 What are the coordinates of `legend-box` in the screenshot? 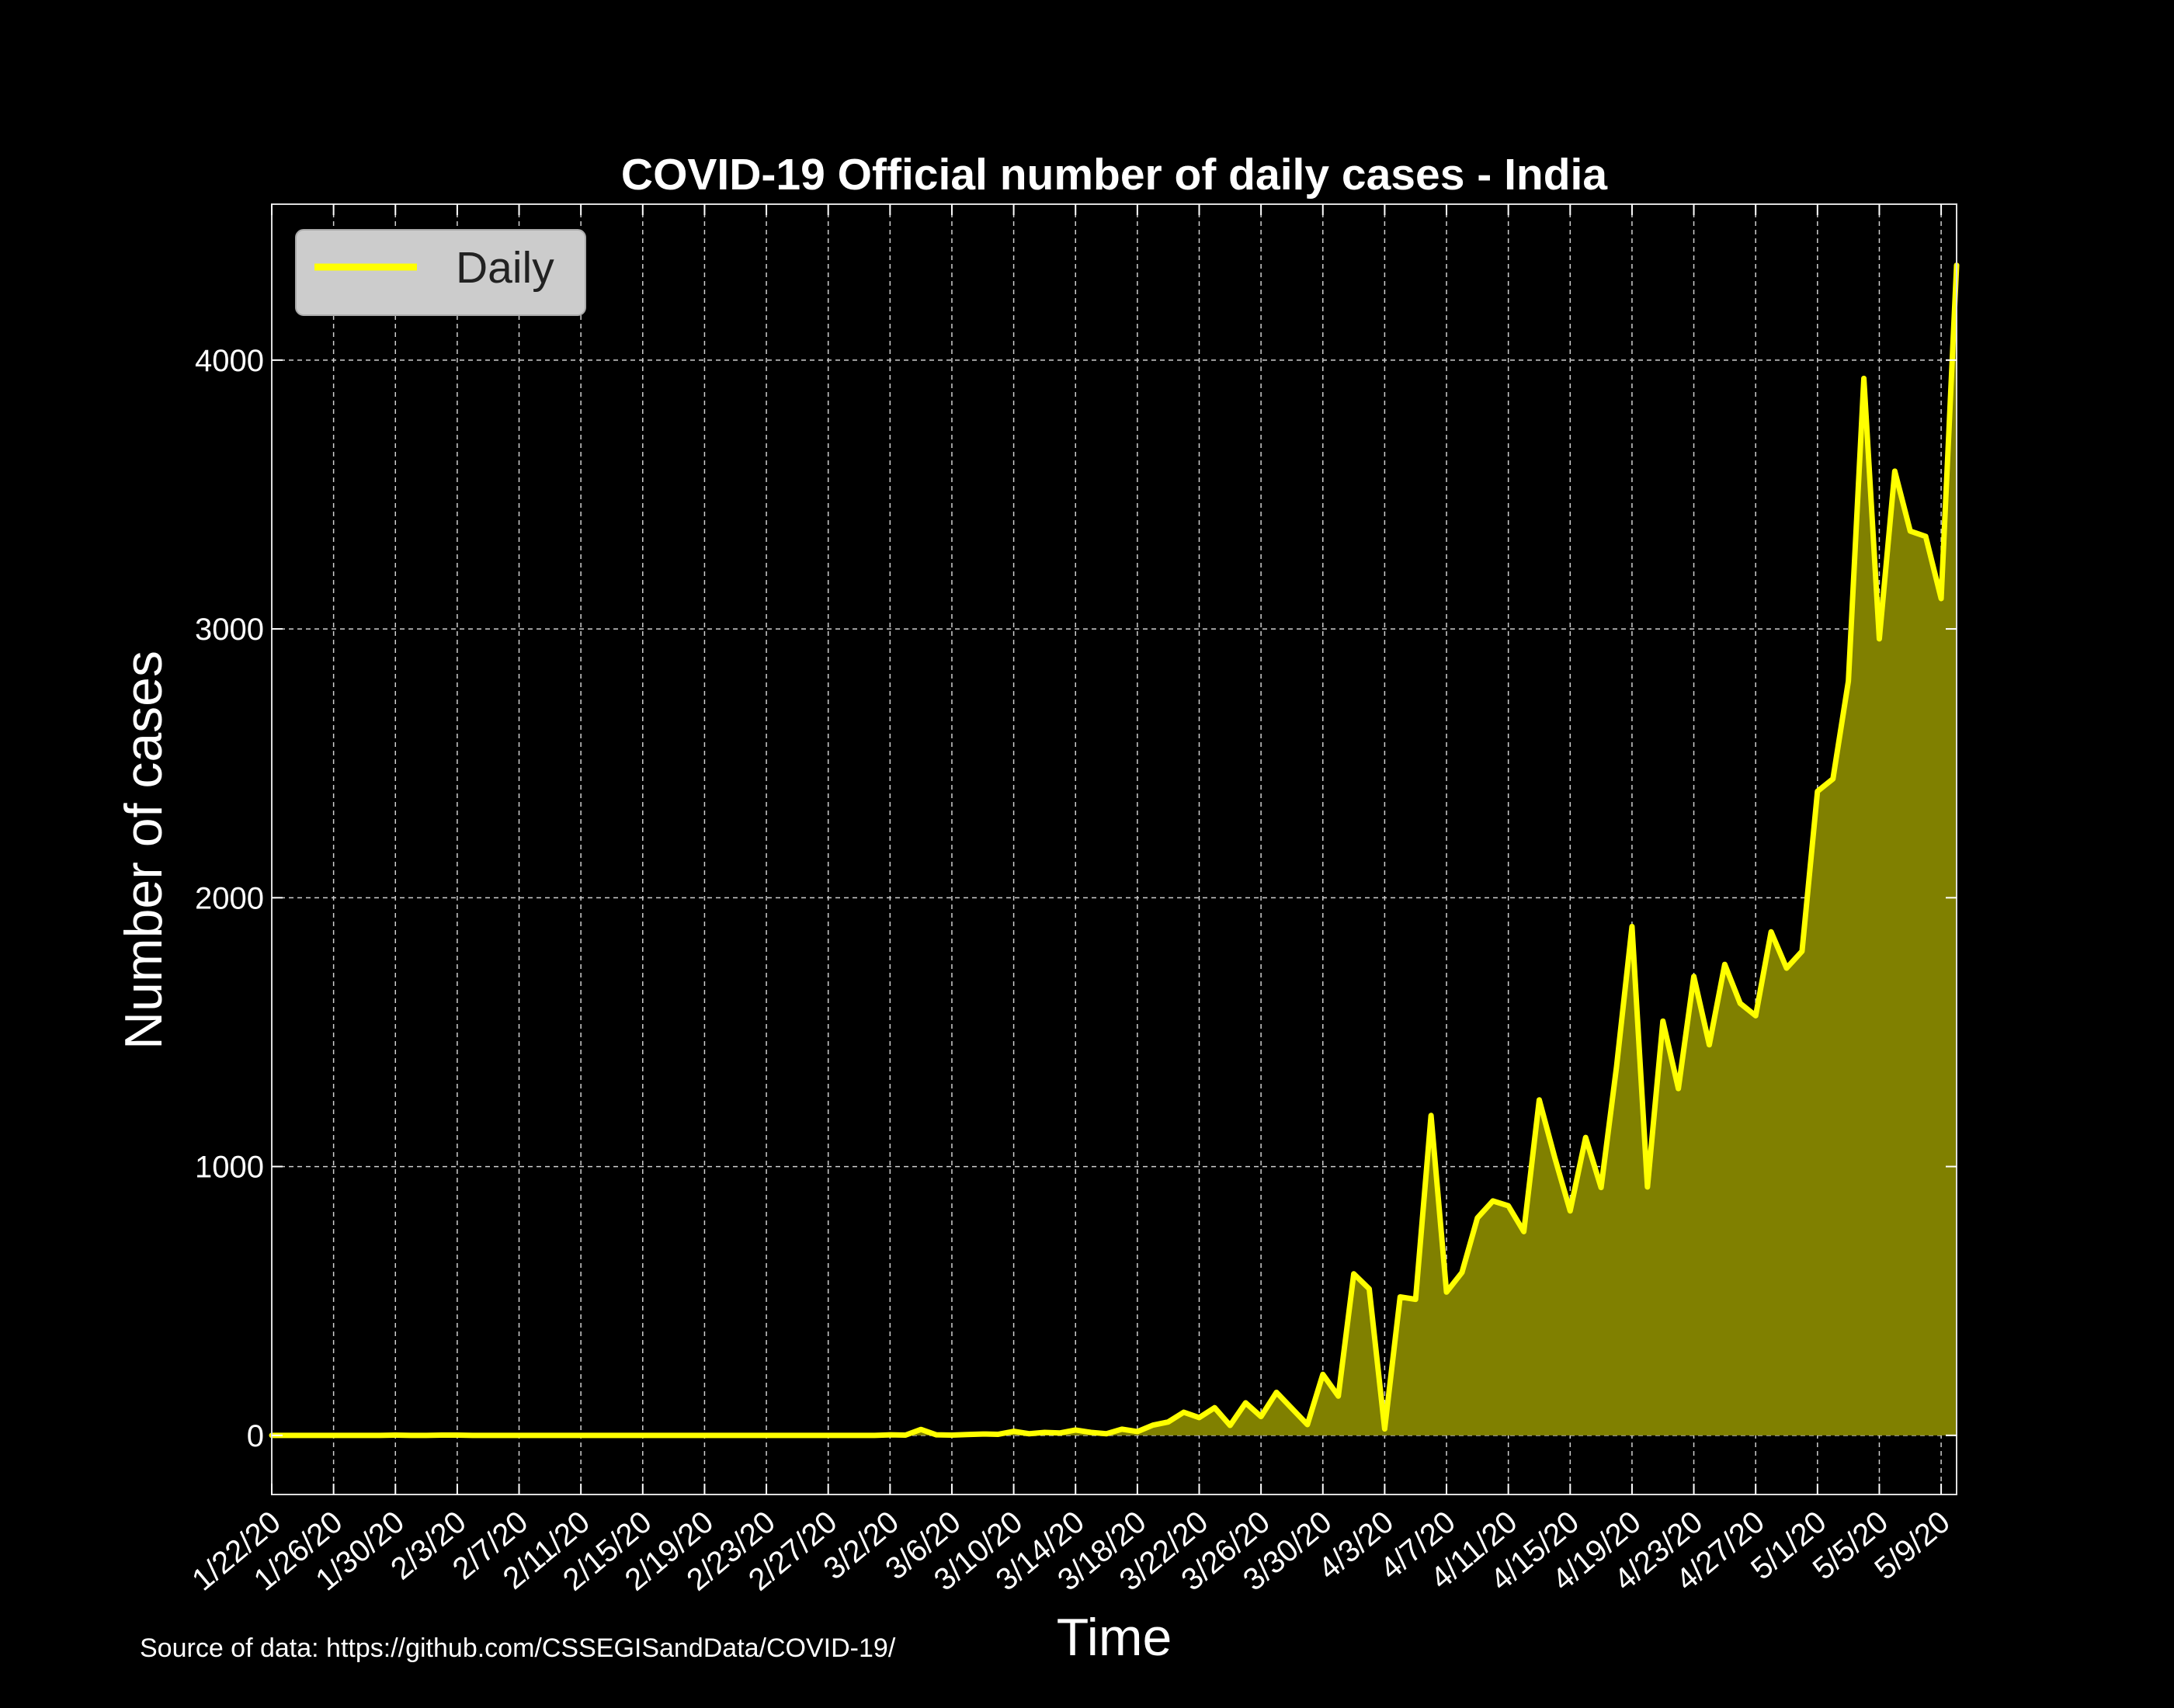 It's located at (441, 272).